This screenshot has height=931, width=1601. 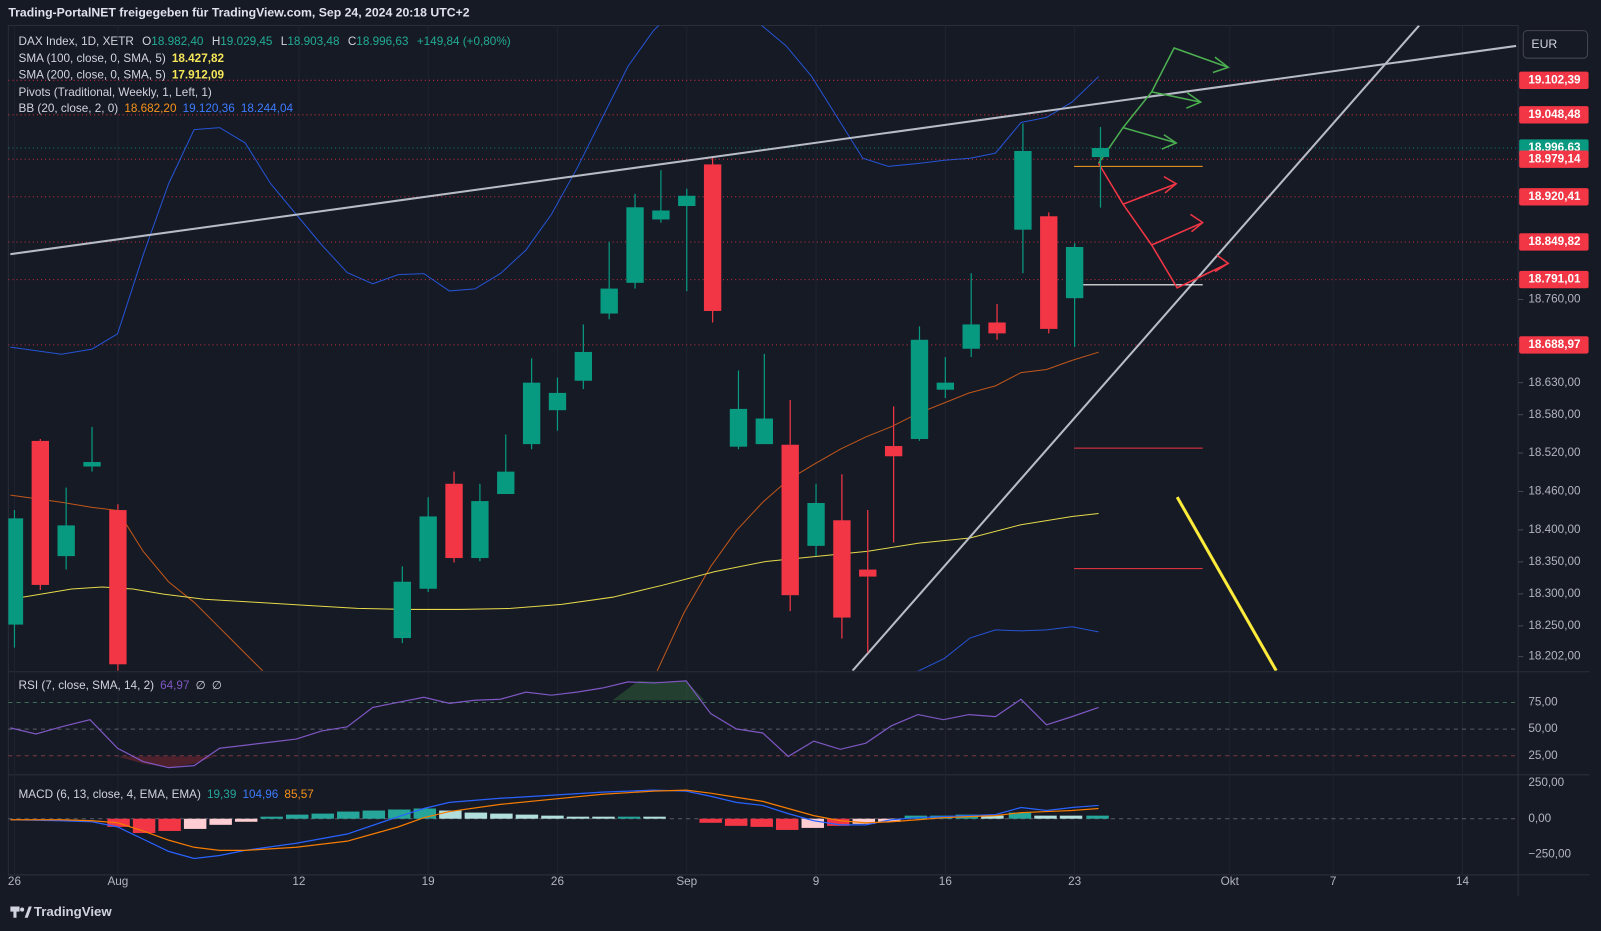 I want to click on price-marker-label: 18.849,82, so click(x=1554, y=241).